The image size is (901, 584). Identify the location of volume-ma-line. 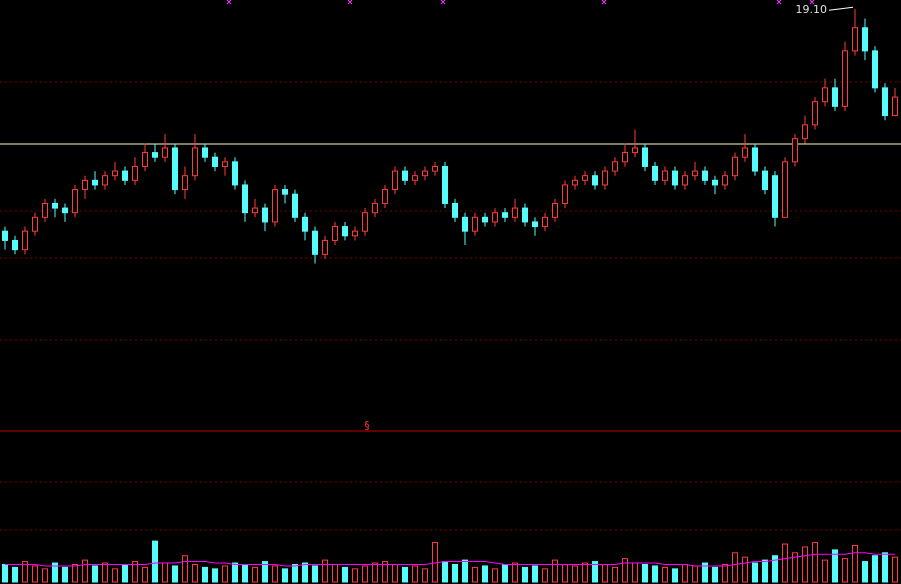
(450, 559).